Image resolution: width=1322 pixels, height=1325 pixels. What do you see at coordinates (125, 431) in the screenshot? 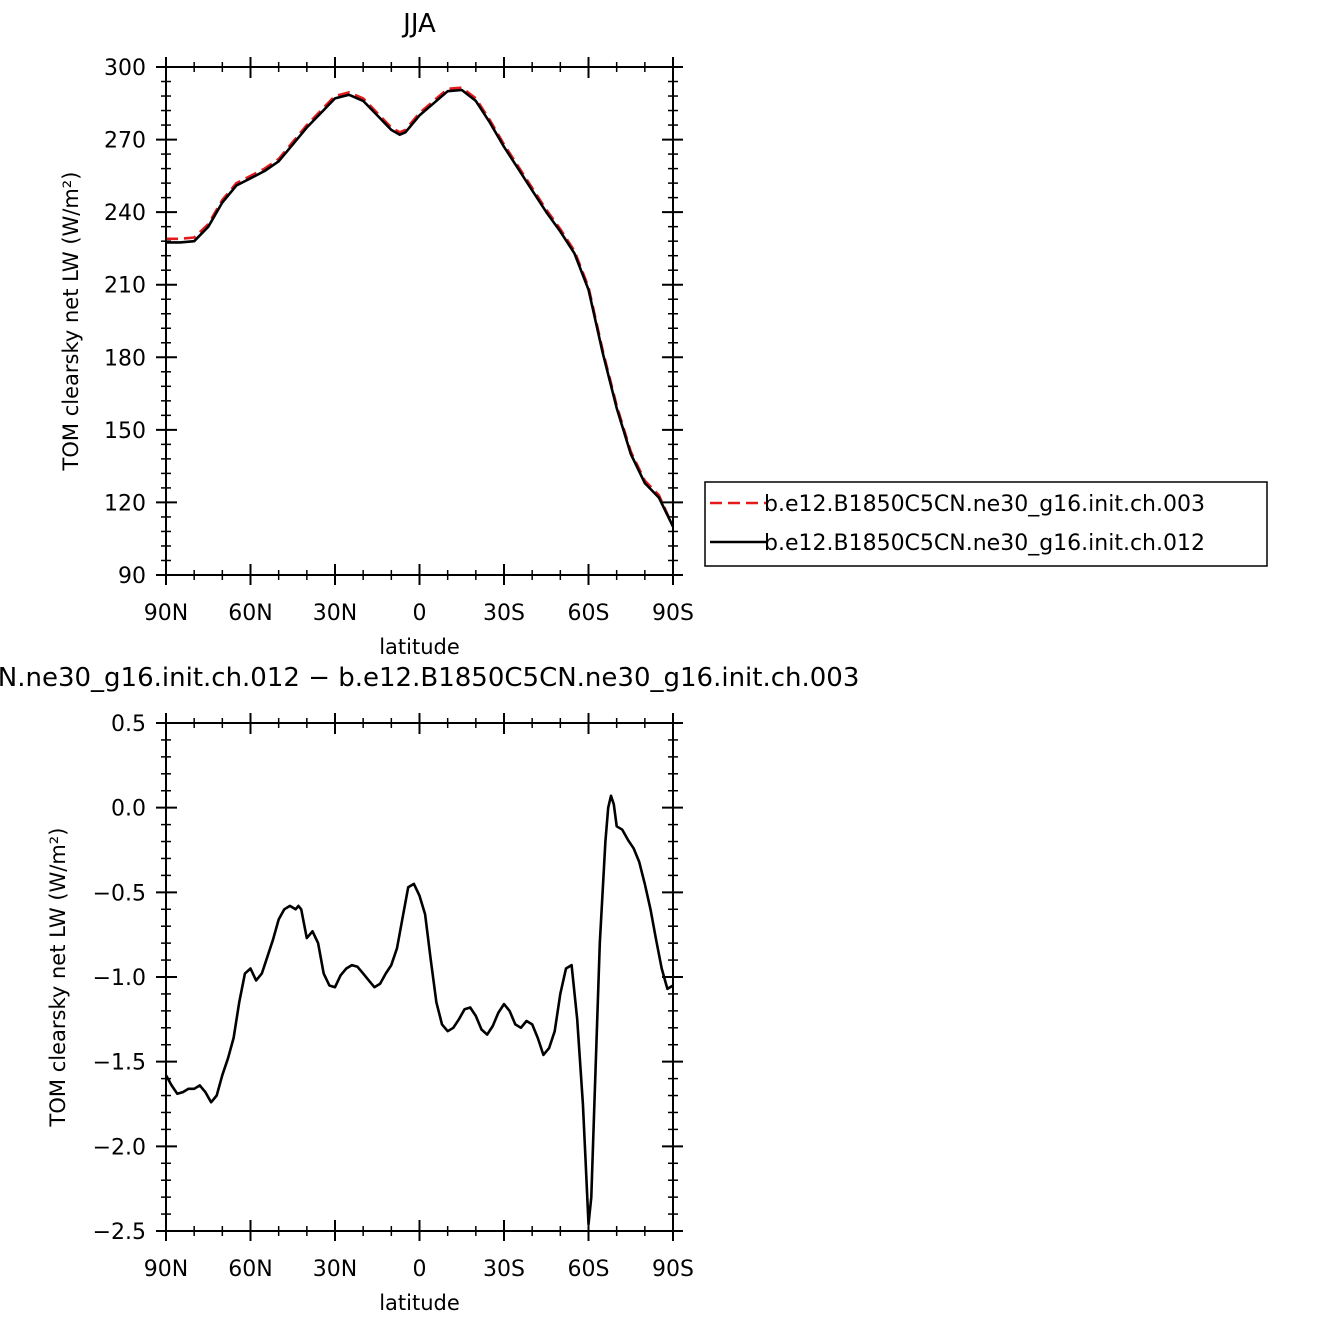
I see `y-tick-label: 150` at bounding box center [125, 431].